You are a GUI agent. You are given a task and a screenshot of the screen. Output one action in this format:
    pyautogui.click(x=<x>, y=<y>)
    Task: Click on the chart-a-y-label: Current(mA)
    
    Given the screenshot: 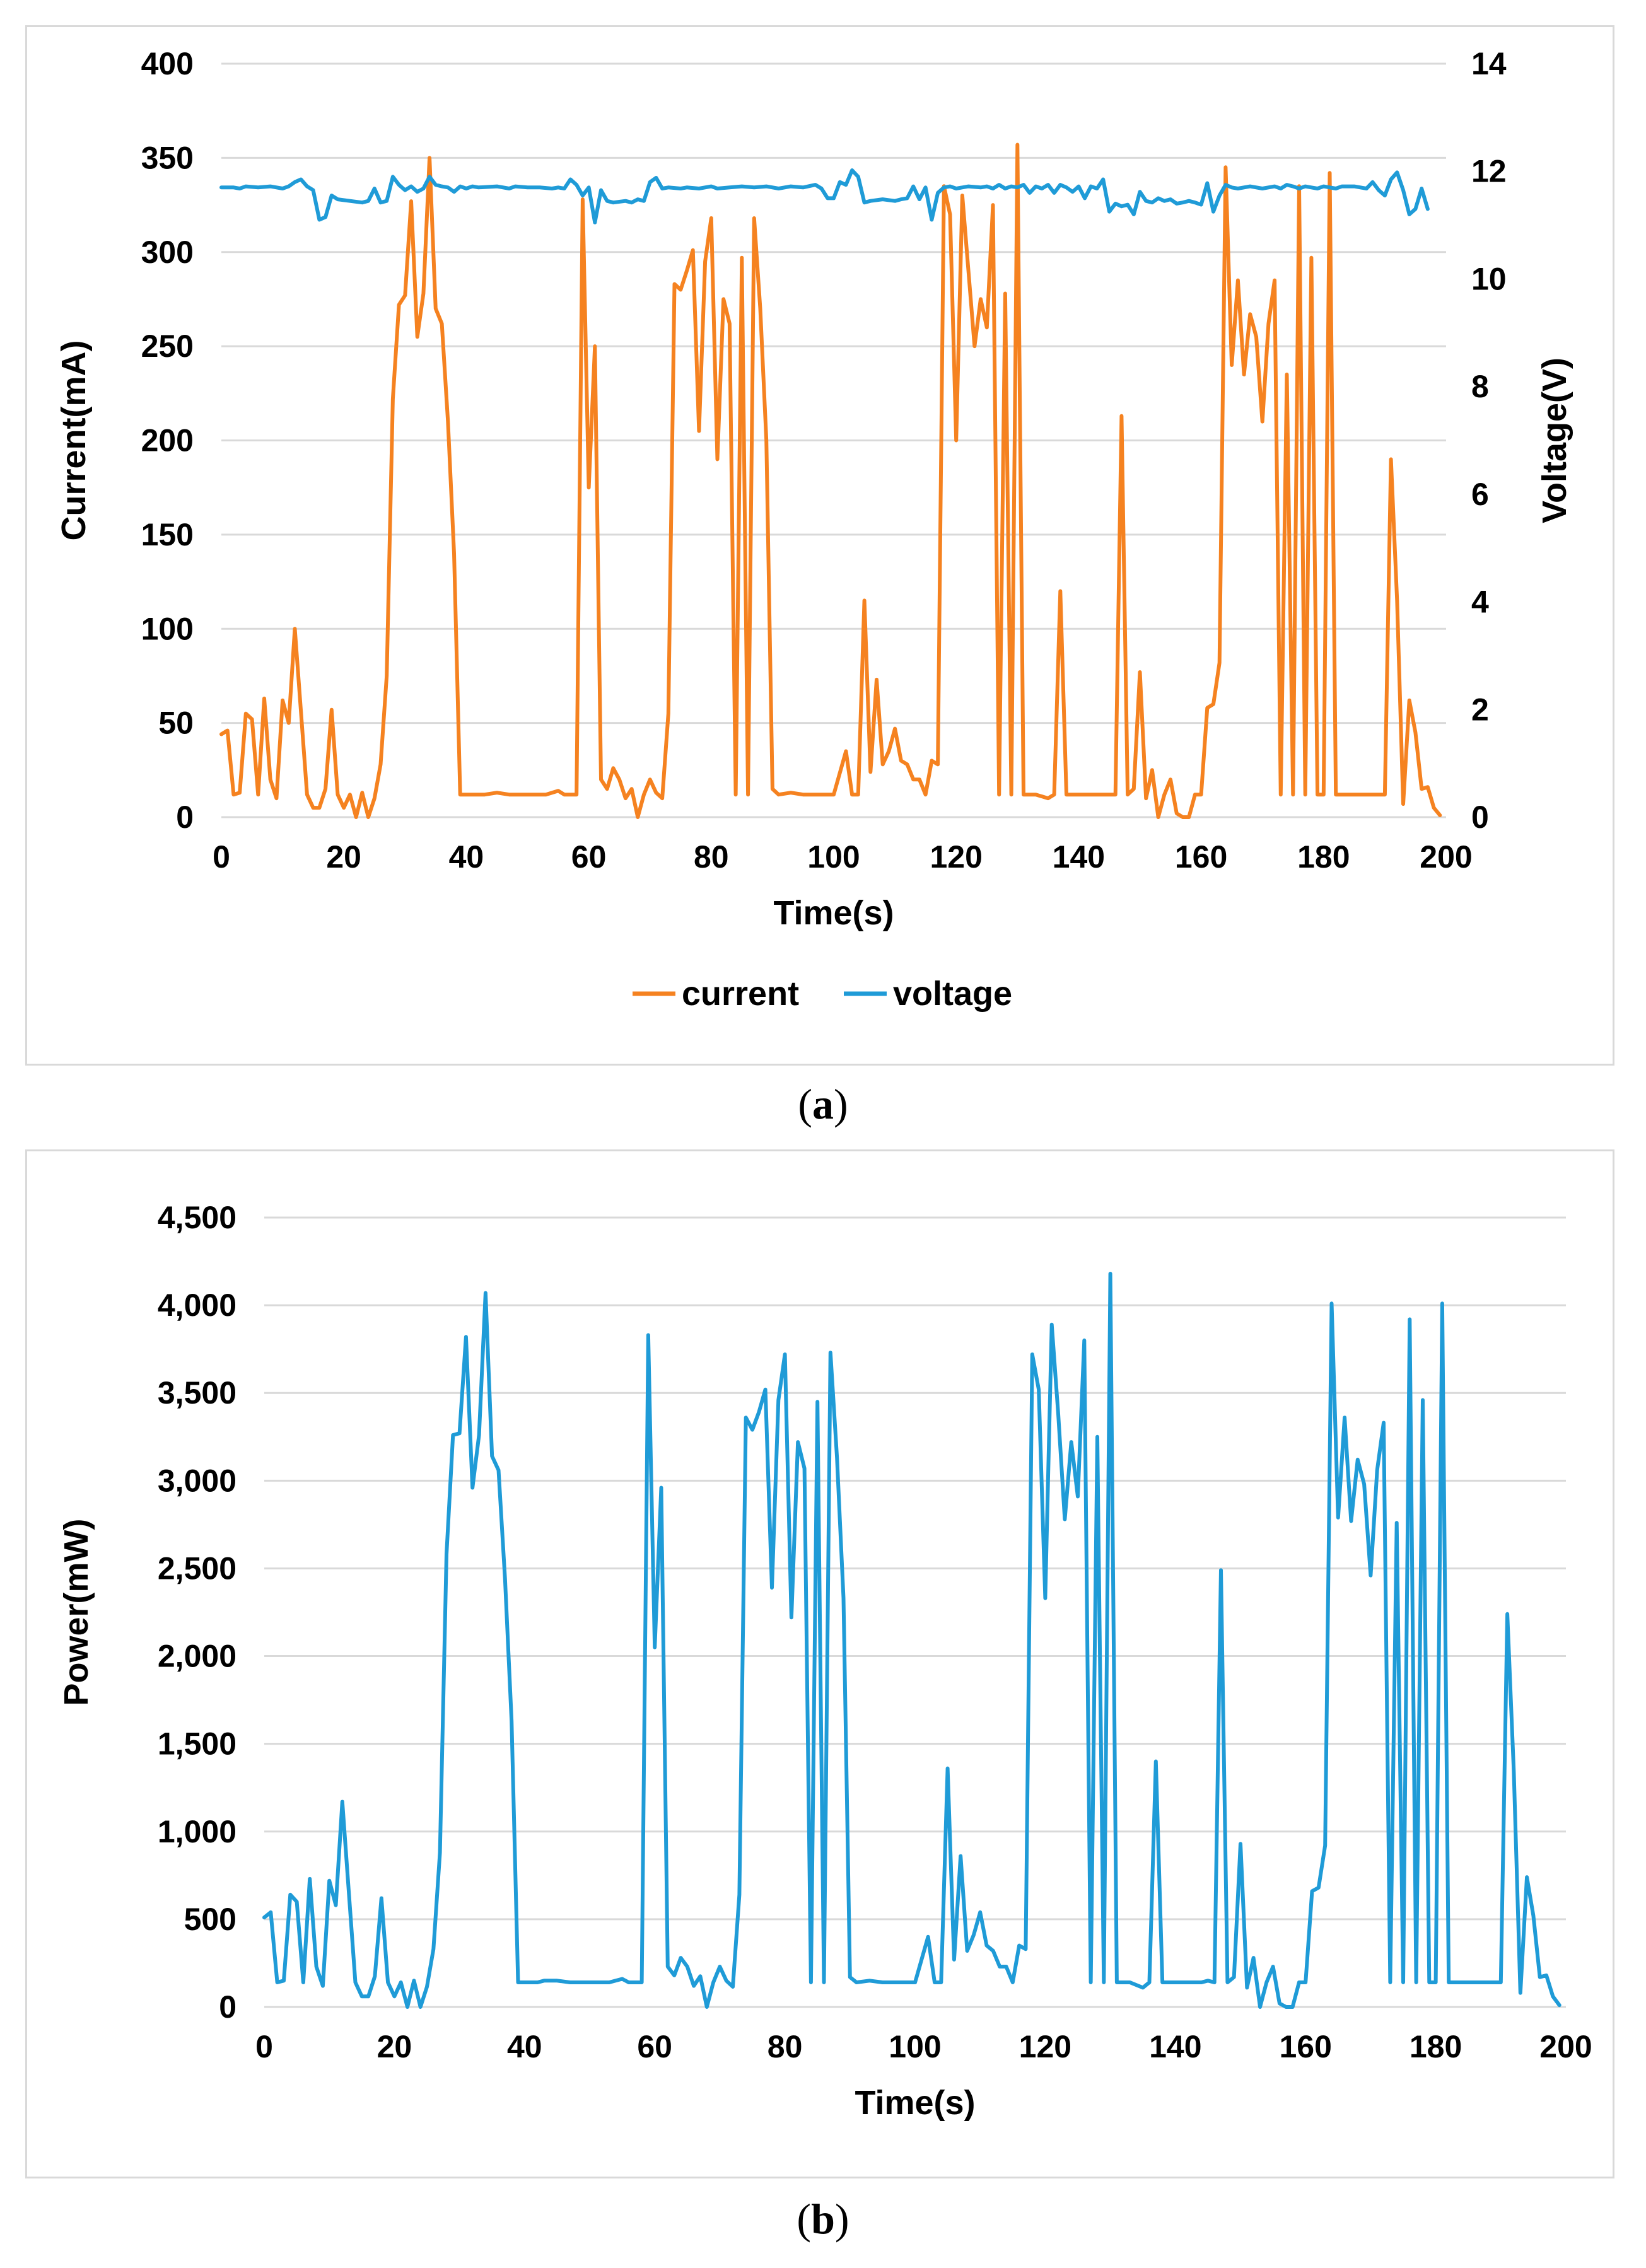 What is the action you would take?
    pyautogui.click(x=74, y=441)
    